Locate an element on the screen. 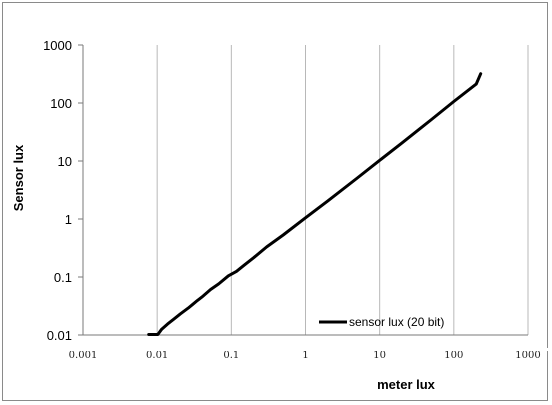 Image resolution: width=552 pixels, height=405 pixels. y-tick-label: 100 is located at coordinates (61, 103).